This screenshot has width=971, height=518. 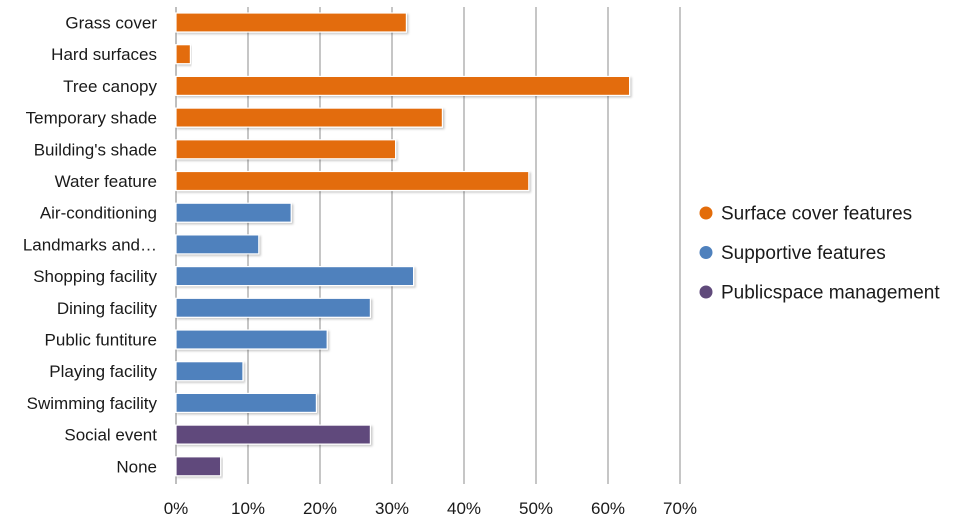 I want to click on x-tick-label: 60%, so click(x=608, y=508).